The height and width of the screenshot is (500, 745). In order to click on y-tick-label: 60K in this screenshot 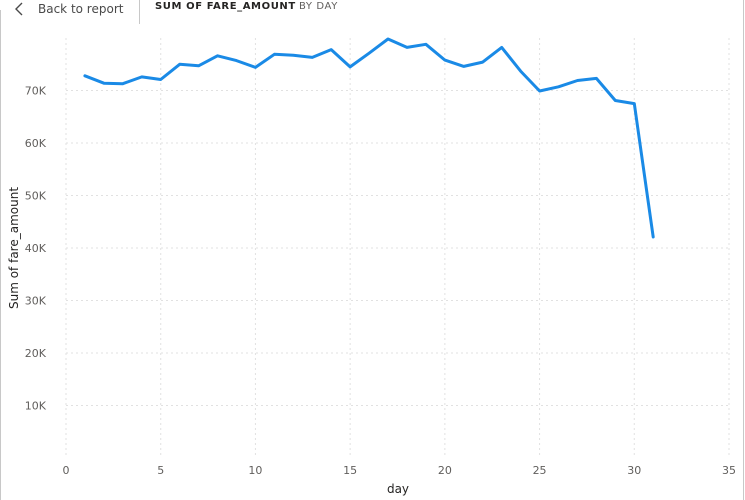, I will do `click(36, 143)`.